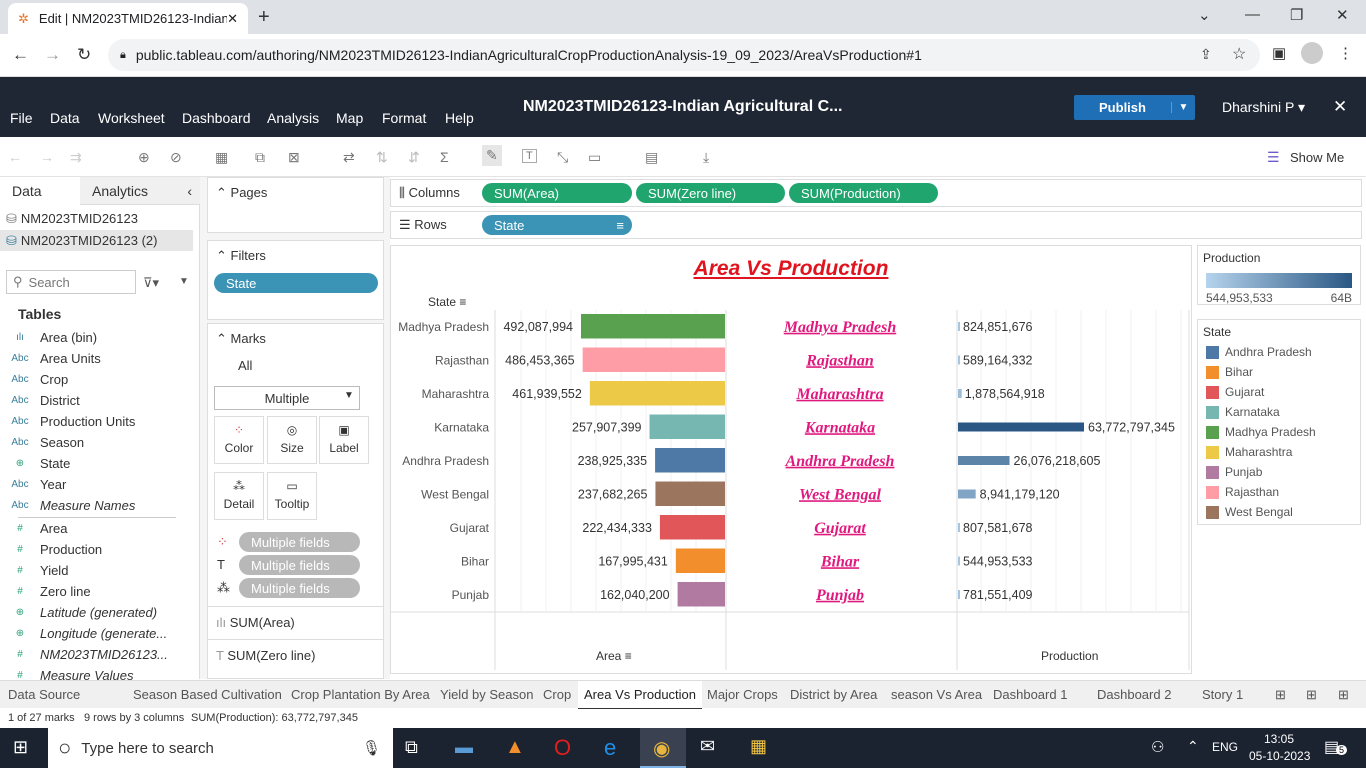  I want to click on tab-data: Data, so click(27, 191).